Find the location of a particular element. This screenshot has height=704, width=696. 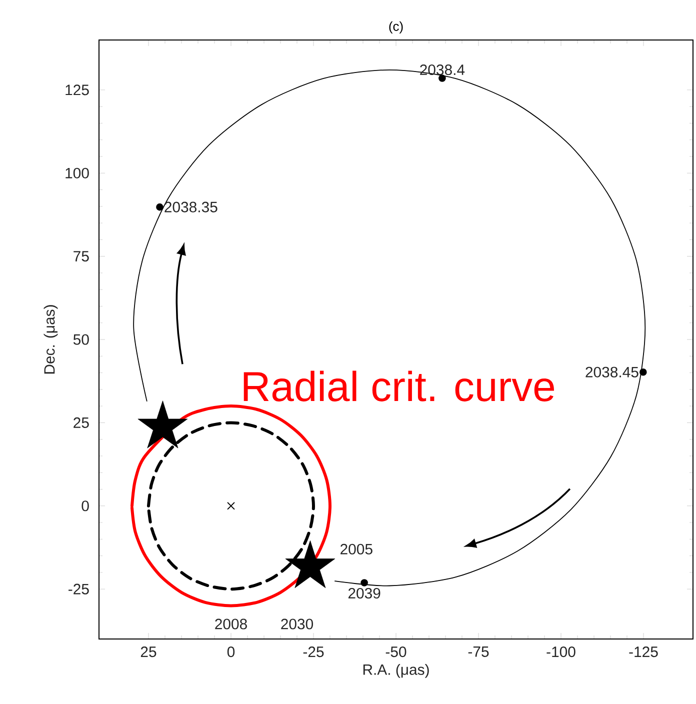

chart-title: (c) is located at coordinates (396, 27).